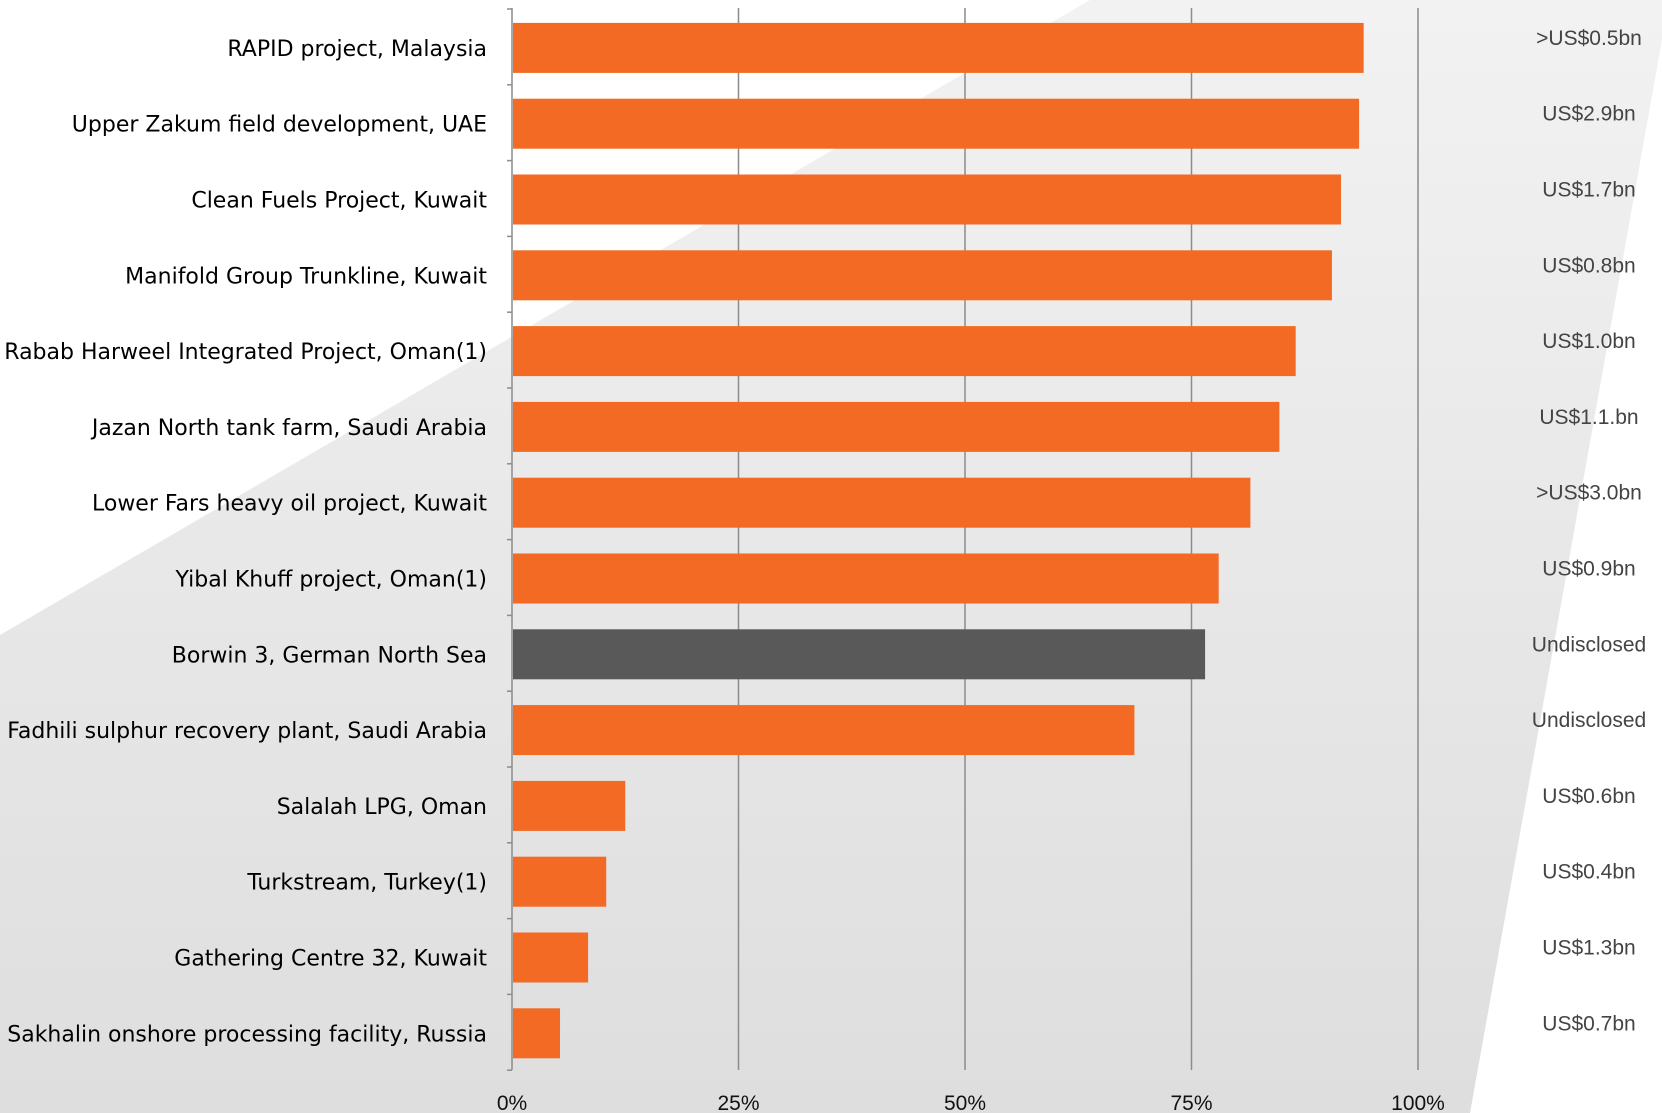 The height and width of the screenshot is (1113, 1662). I want to click on category-label: Gathering Centre 32, Kuwait, so click(330, 959).